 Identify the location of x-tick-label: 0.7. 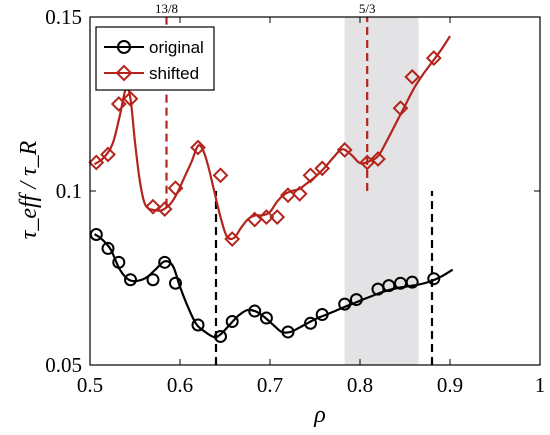
(270, 385).